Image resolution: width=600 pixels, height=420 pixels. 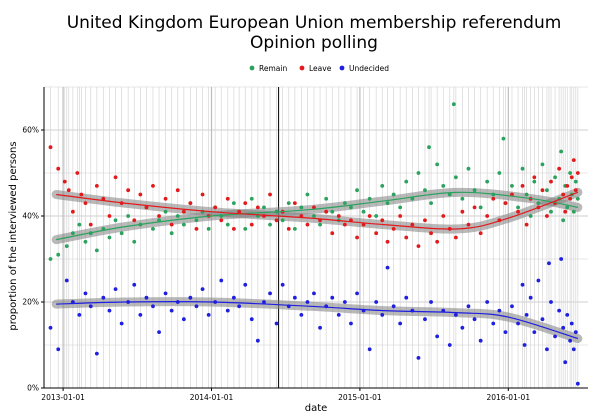 I want to click on x-tick-label: 2016-01-01, so click(x=509, y=397).